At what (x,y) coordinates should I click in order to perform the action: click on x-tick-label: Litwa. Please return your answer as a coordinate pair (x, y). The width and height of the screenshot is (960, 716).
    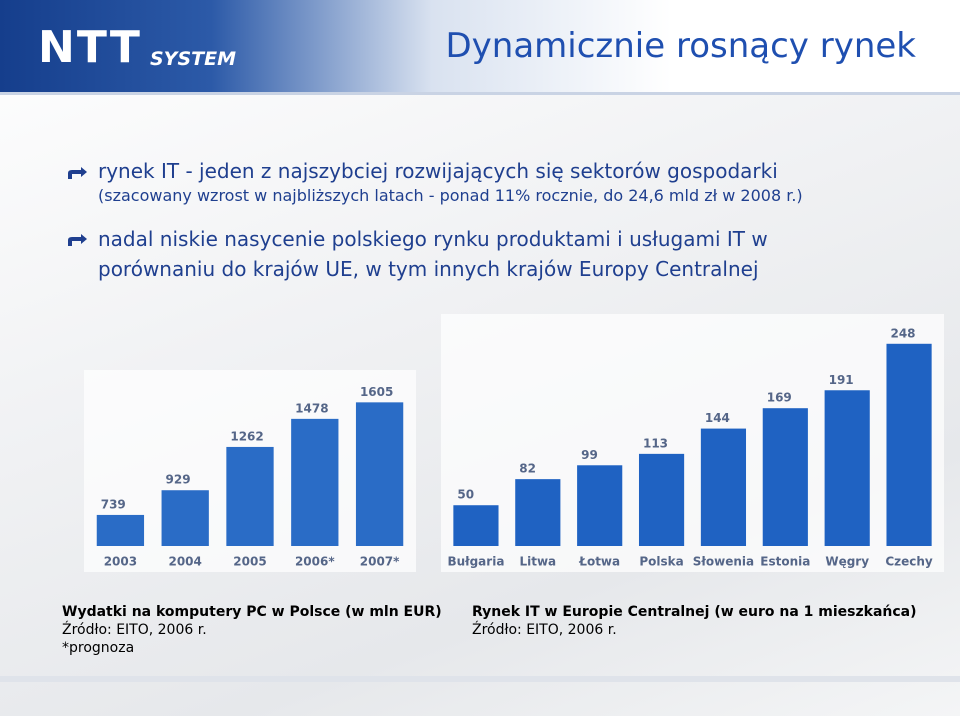
    Looking at the image, I should click on (537, 562).